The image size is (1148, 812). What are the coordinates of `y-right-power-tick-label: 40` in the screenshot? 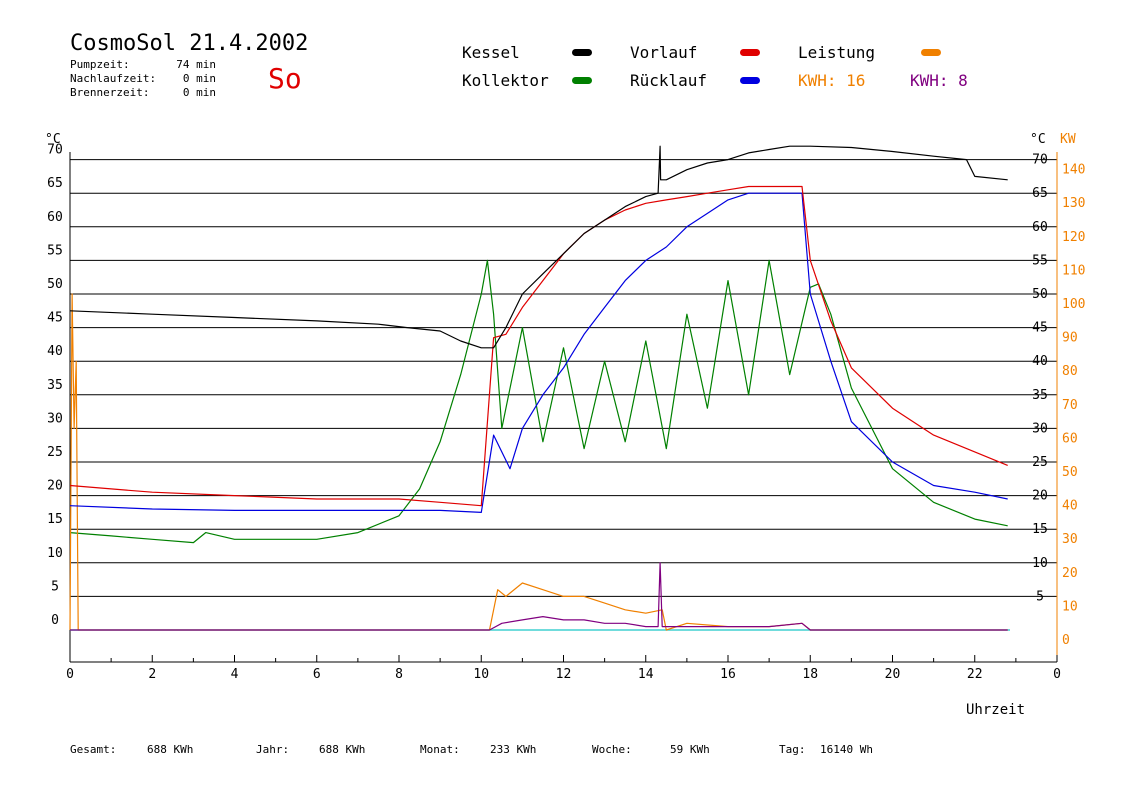 It's located at (1070, 506).